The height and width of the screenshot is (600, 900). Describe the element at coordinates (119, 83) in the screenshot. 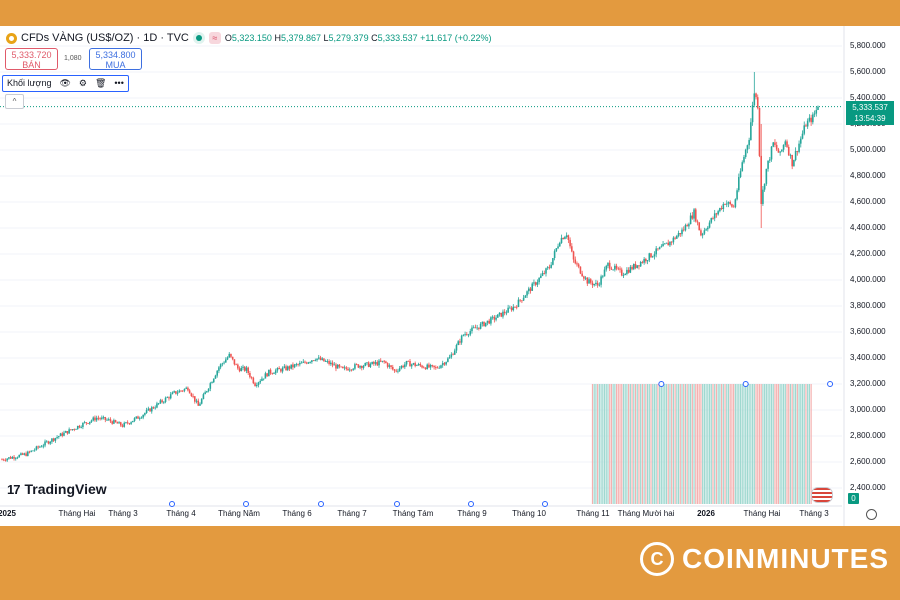

I see `more-icon: •••` at that location.